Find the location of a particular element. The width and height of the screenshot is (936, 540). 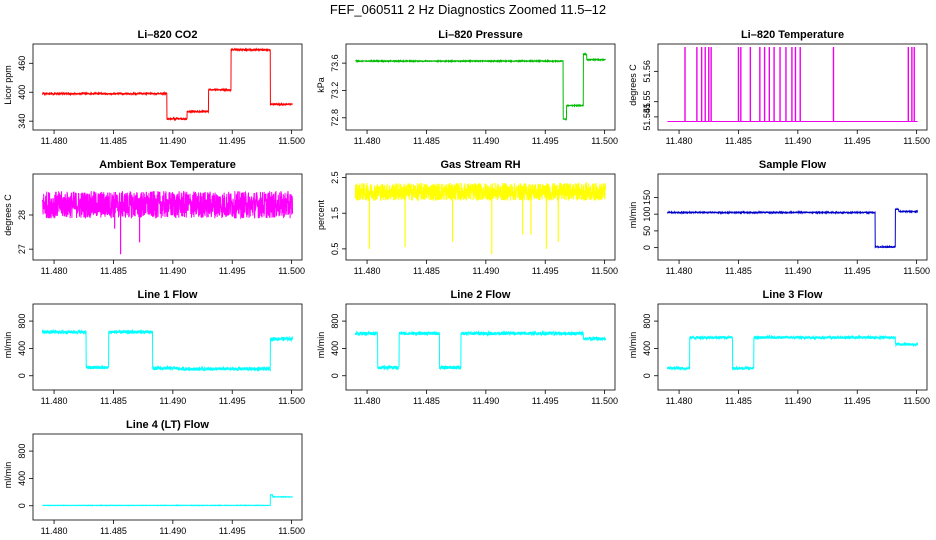

y-tick-label-line1-1: 400 is located at coordinates (22, 348).